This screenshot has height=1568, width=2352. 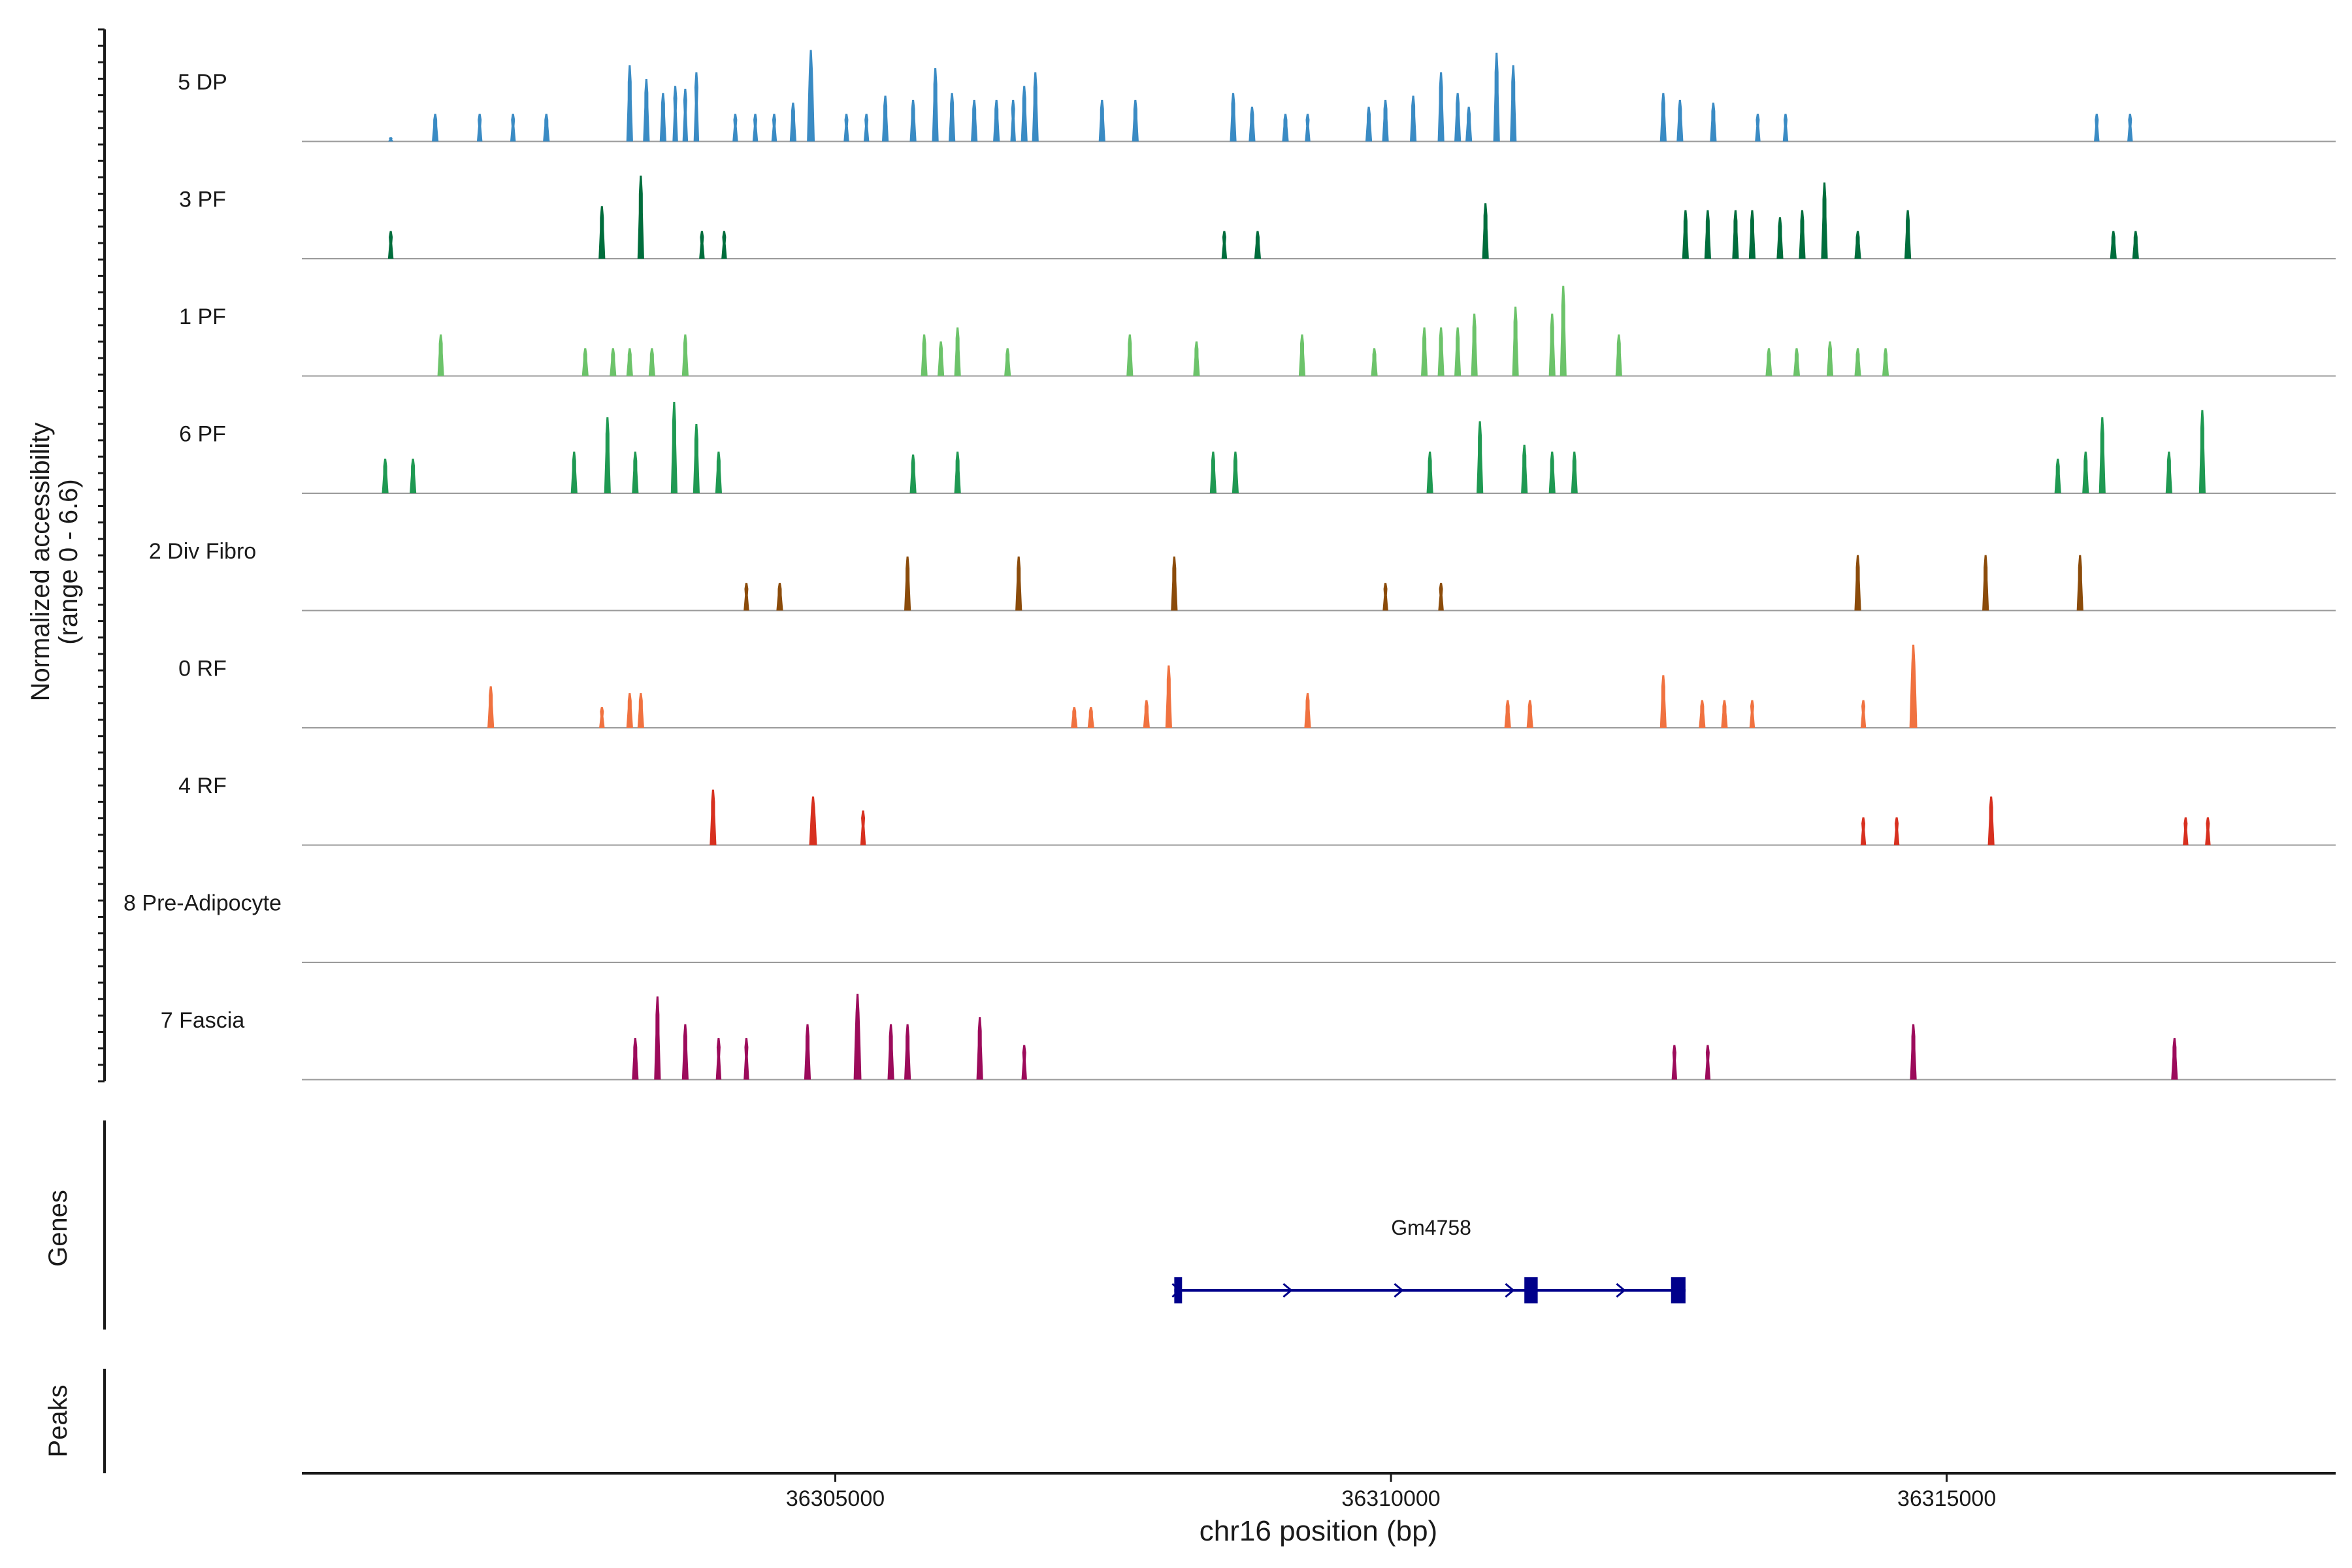 I want to click on peaks-panel: Peaks, so click(x=75, y=1421).